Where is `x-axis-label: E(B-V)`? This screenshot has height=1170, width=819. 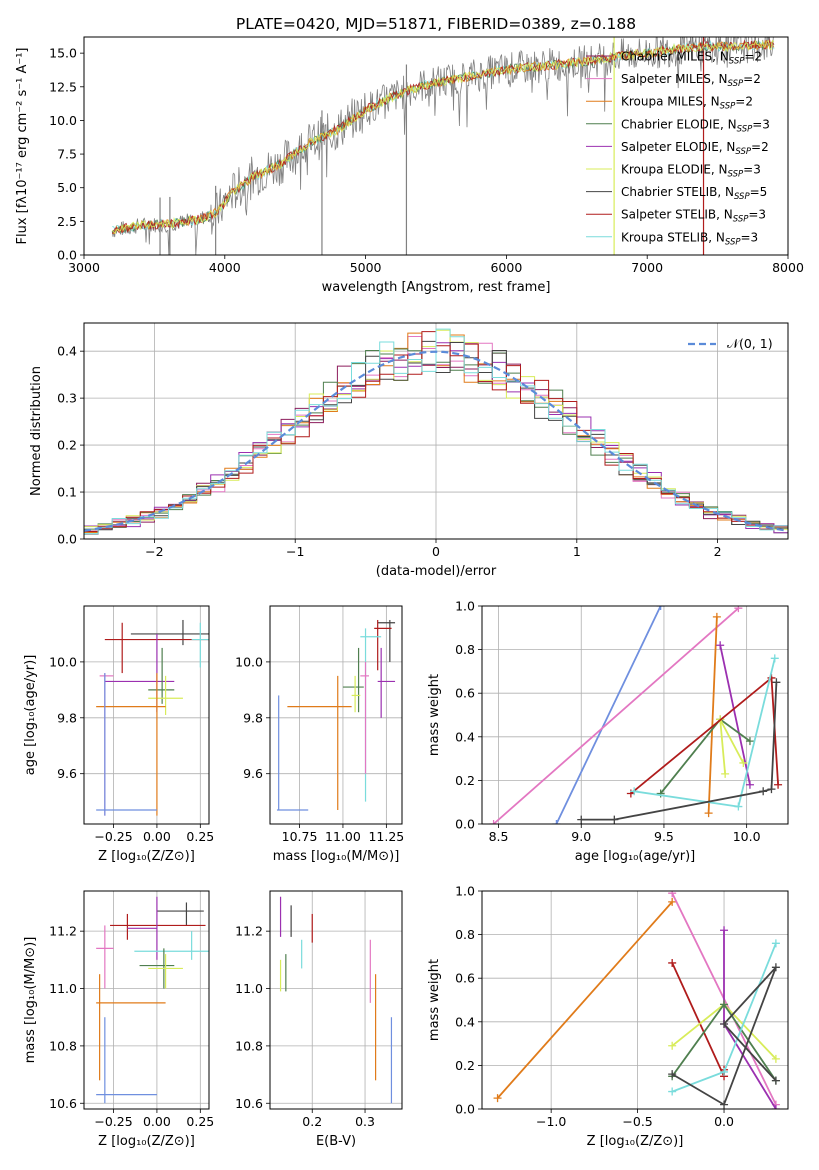
x-axis-label: E(B-V) is located at coordinates (336, 1141).